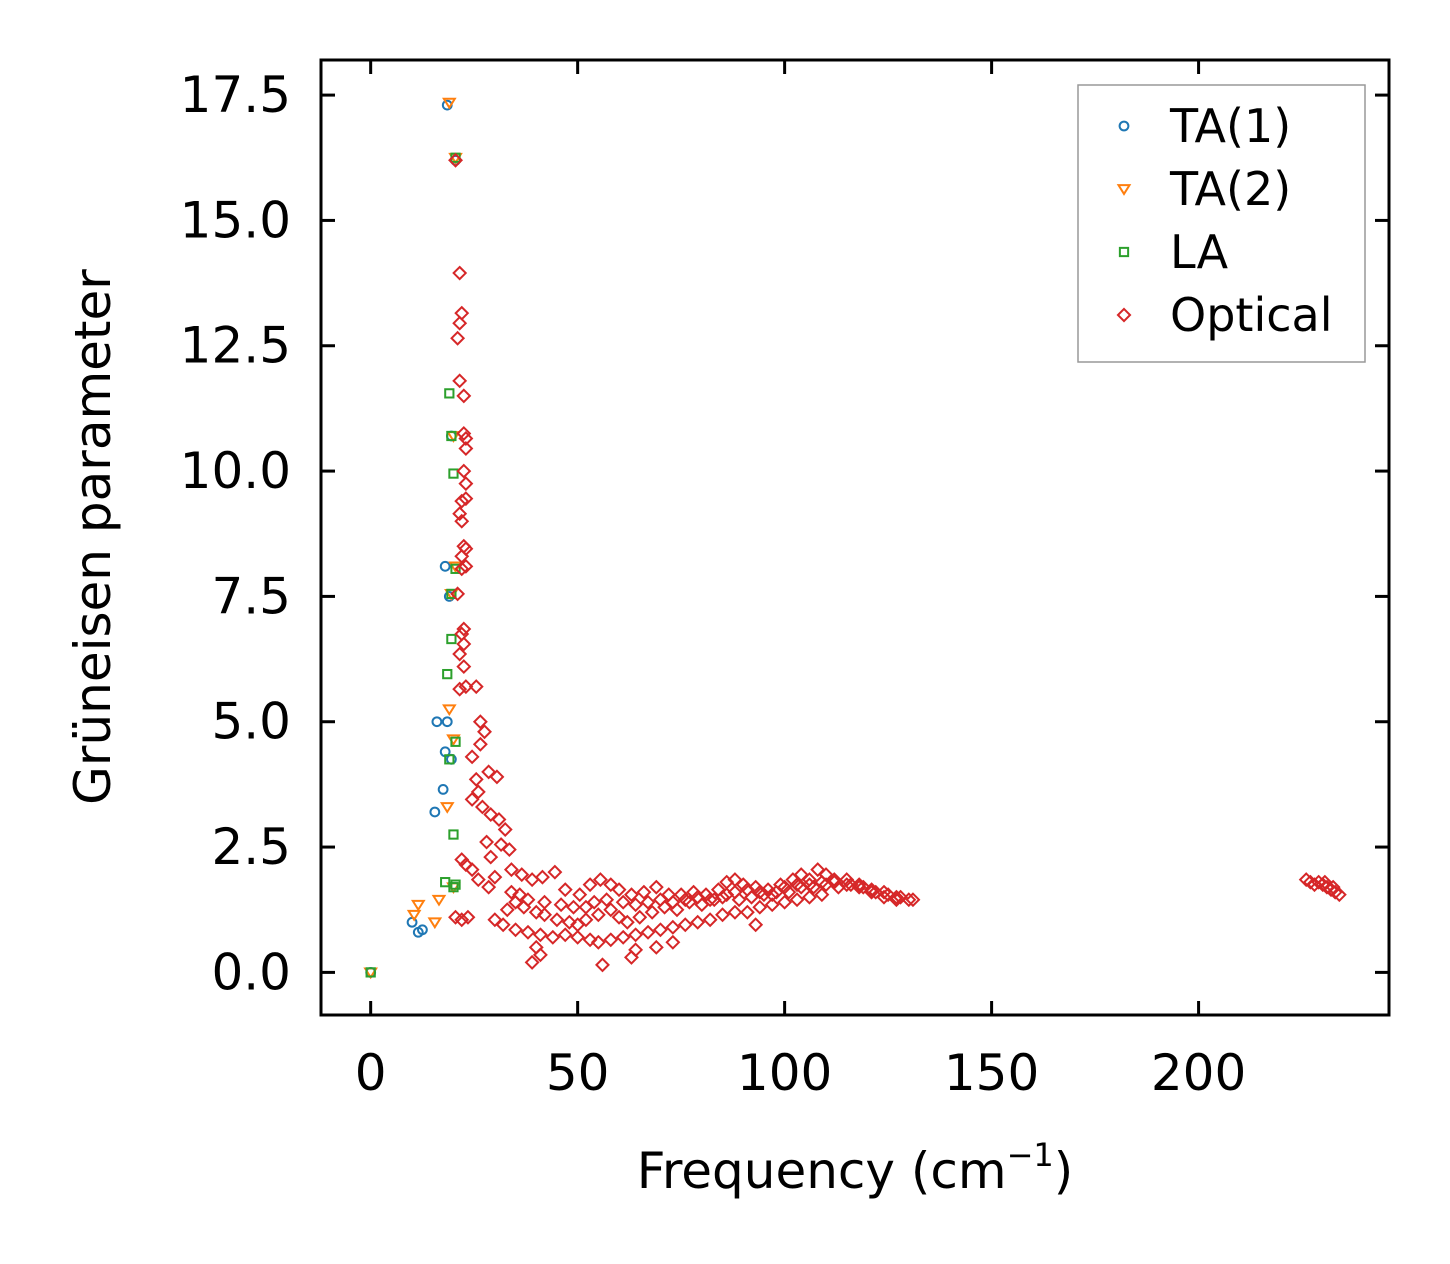 This screenshot has height=1264, width=1450. I want to click on y-tick-label: 10.0, so click(235, 471).